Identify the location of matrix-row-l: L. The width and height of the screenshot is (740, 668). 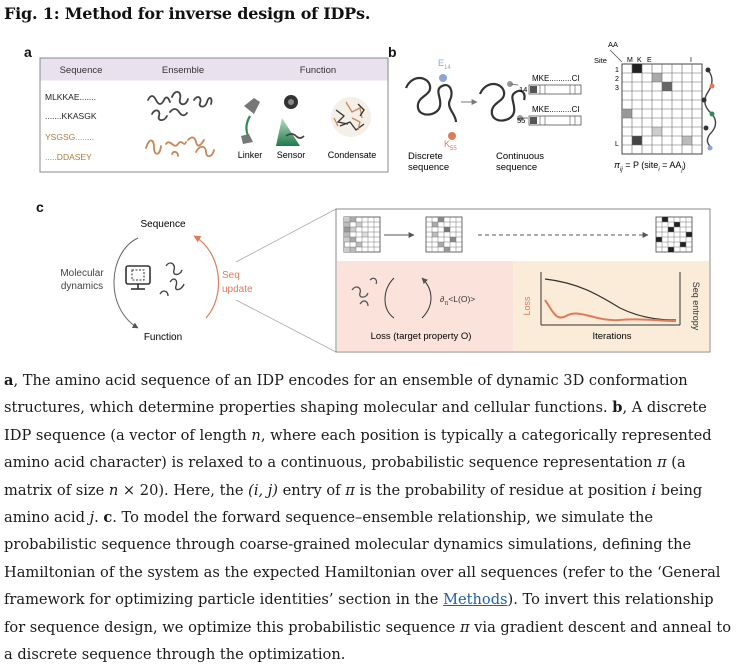
(617, 144).